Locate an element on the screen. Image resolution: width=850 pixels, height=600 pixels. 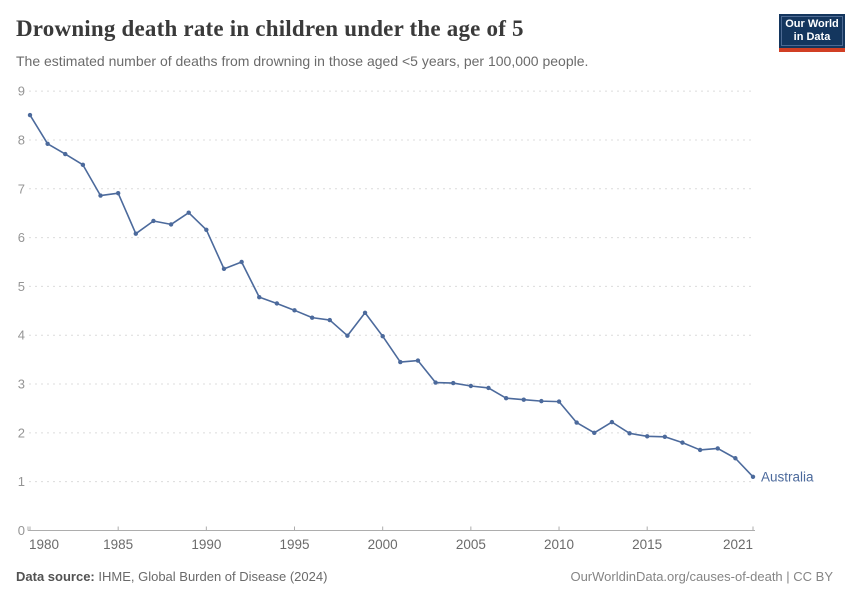
y-tick-label: 1 is located at coordinates (21, 481).